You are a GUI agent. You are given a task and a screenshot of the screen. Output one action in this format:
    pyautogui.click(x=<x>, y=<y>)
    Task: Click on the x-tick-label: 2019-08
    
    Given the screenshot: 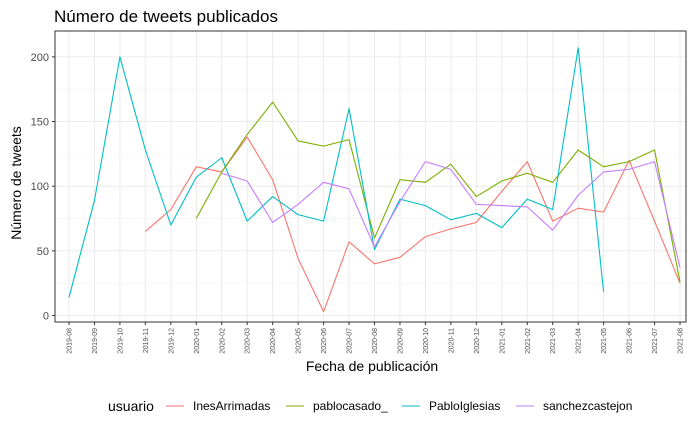 What is the action you would take?
    pyautogui.click(x=70, y=341)
    